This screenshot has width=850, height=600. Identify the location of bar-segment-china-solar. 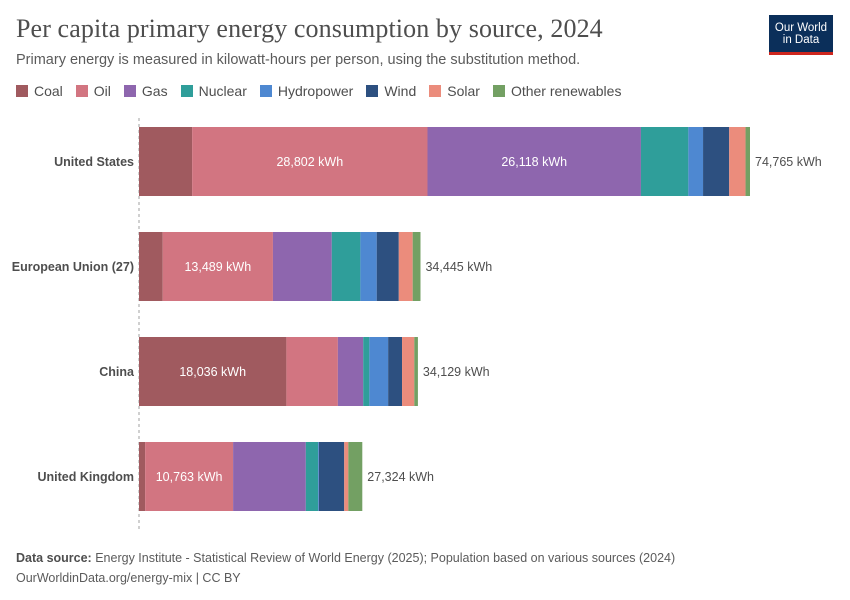
(408, 371).